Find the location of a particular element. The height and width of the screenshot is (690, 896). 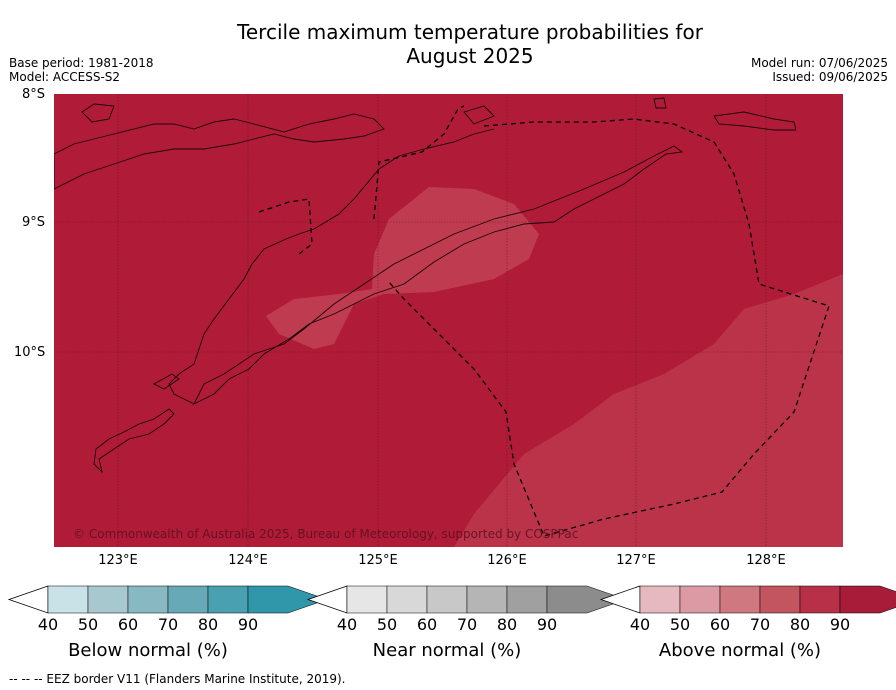

colorbar-above-normal is located at coordinates (747, 599).